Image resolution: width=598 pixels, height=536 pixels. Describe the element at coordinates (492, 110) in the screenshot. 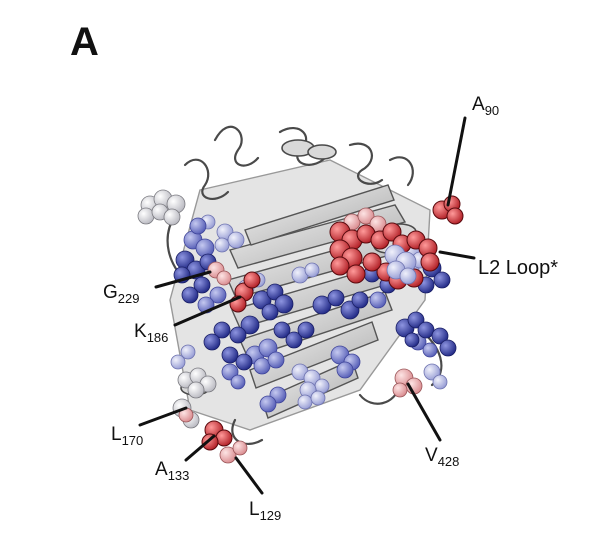

I see `label-a90-sub: 90` at that location.